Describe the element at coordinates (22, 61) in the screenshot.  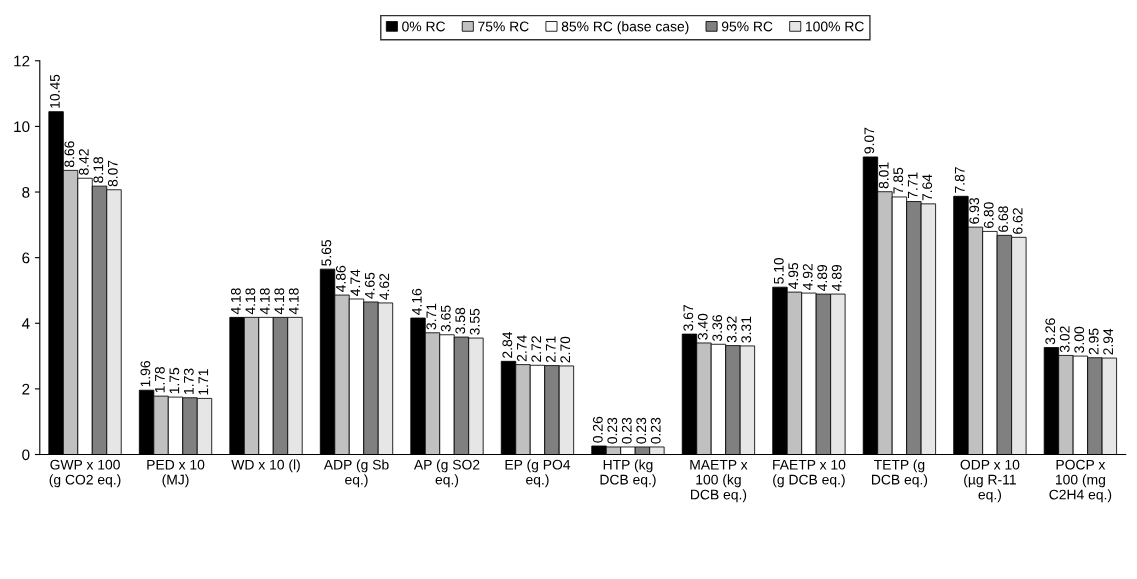
I see `y-tick-label: 12` at that location.